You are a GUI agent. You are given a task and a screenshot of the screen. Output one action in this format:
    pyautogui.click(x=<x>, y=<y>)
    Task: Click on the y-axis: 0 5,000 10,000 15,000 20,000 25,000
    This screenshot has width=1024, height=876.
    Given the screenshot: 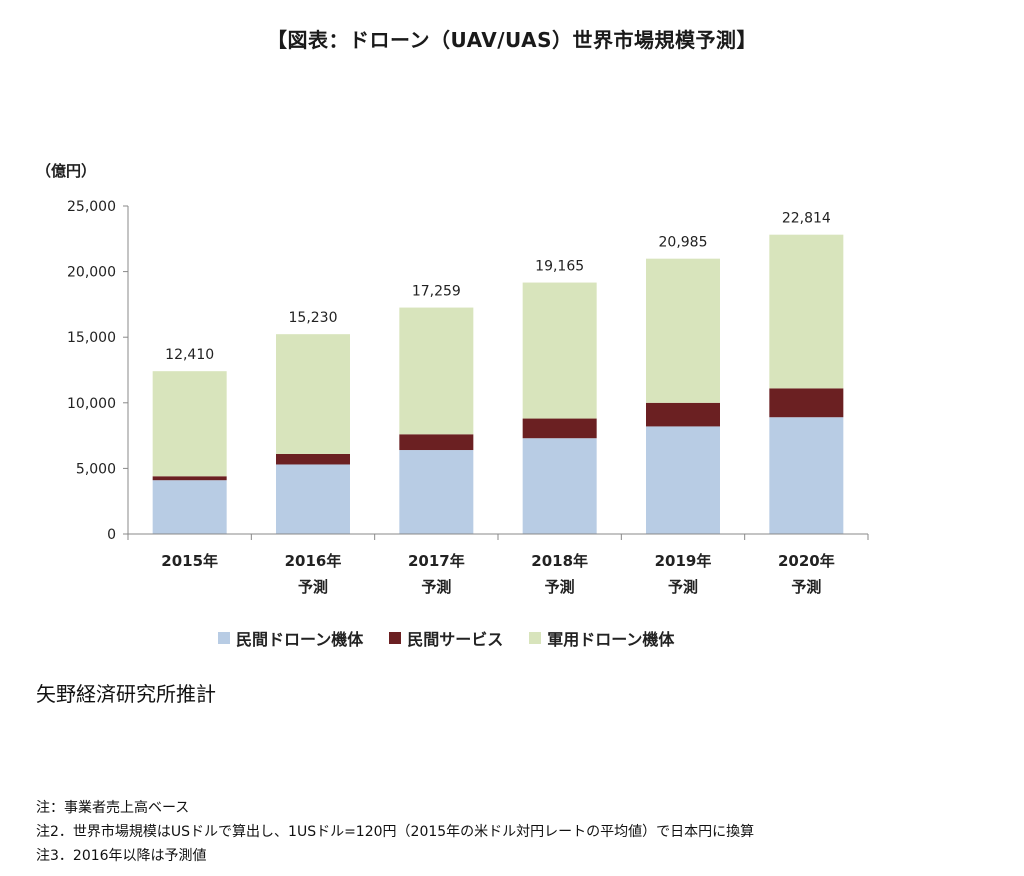 What is the action you would take?
    pyautogui.click(x=98, y=371)
    